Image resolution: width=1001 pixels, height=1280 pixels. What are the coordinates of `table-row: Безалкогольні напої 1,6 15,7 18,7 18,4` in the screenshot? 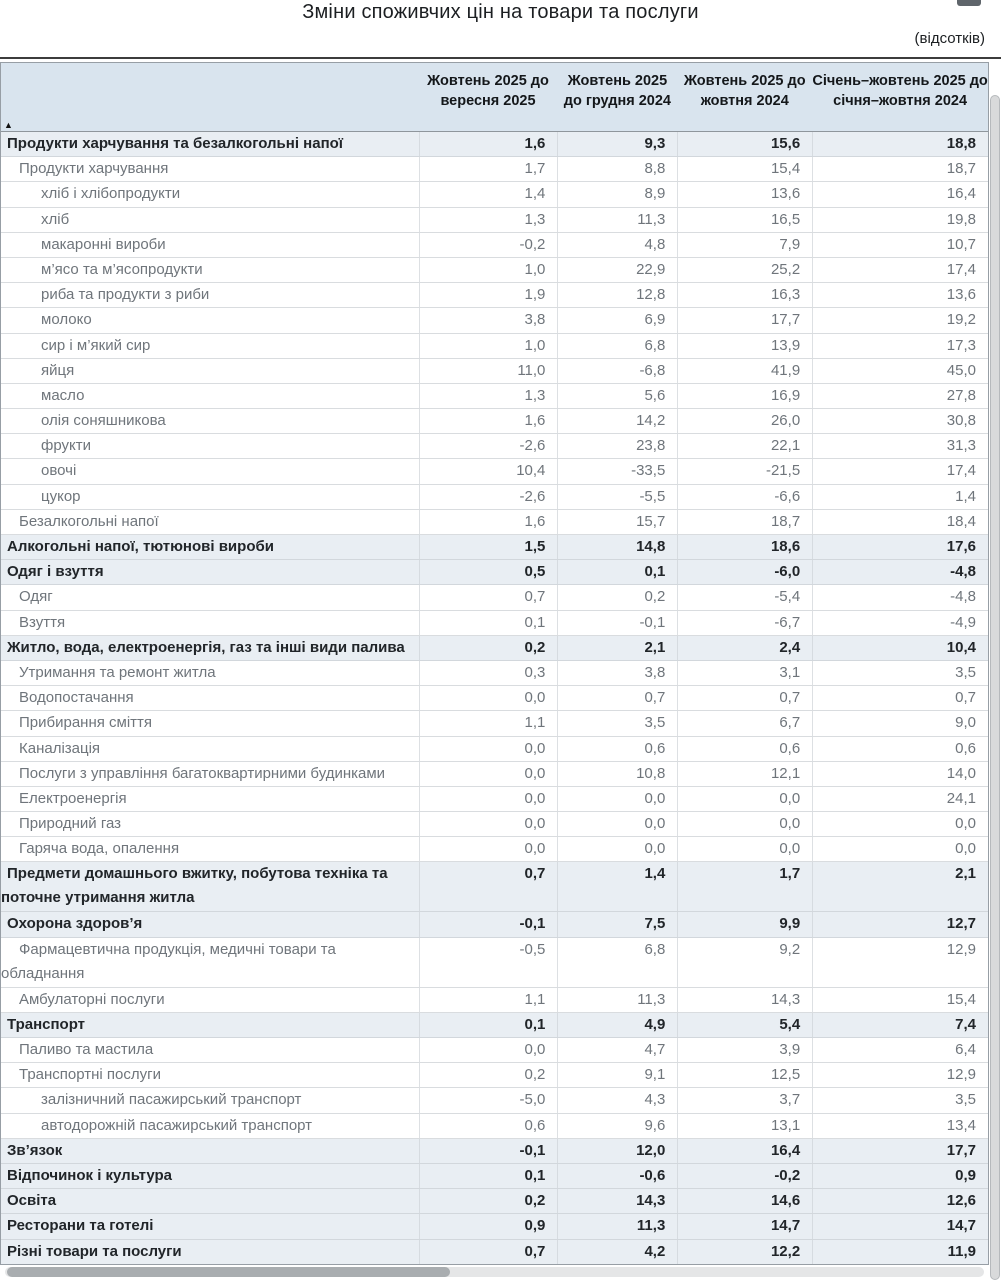 It's located at (494, 522).